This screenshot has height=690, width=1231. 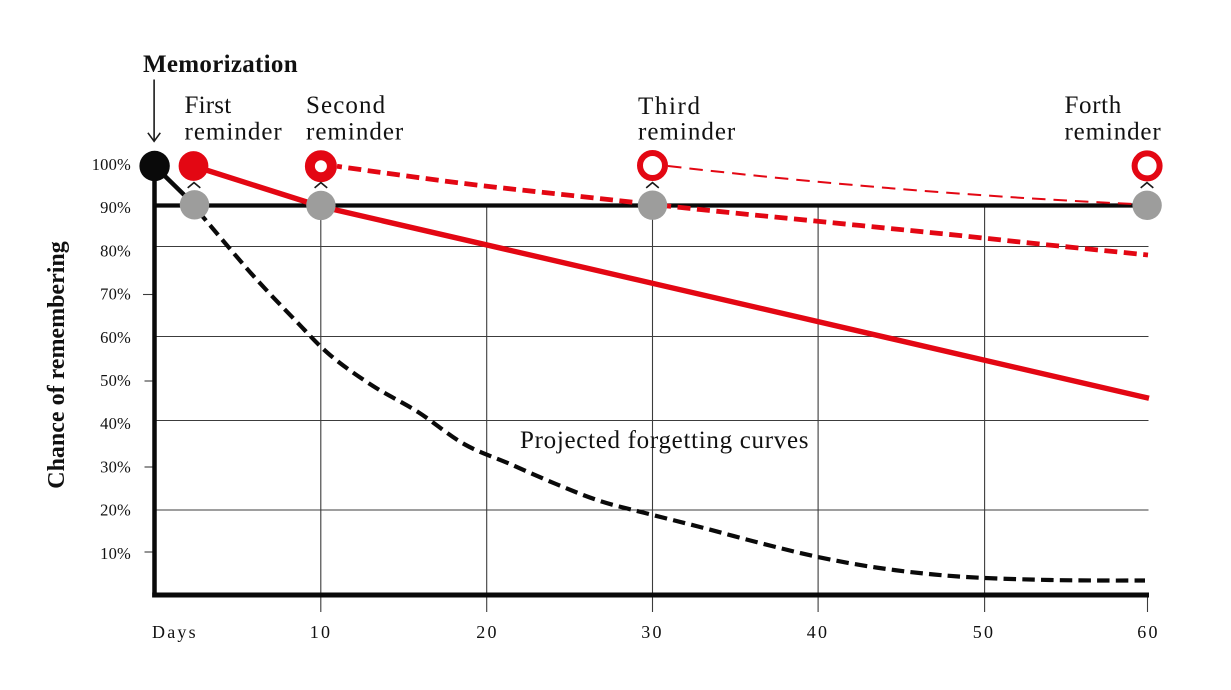 What do you see at coordinates (818, 632) in the screenshot?
I see `svg-text: 40` at bounding box center [818, 632].